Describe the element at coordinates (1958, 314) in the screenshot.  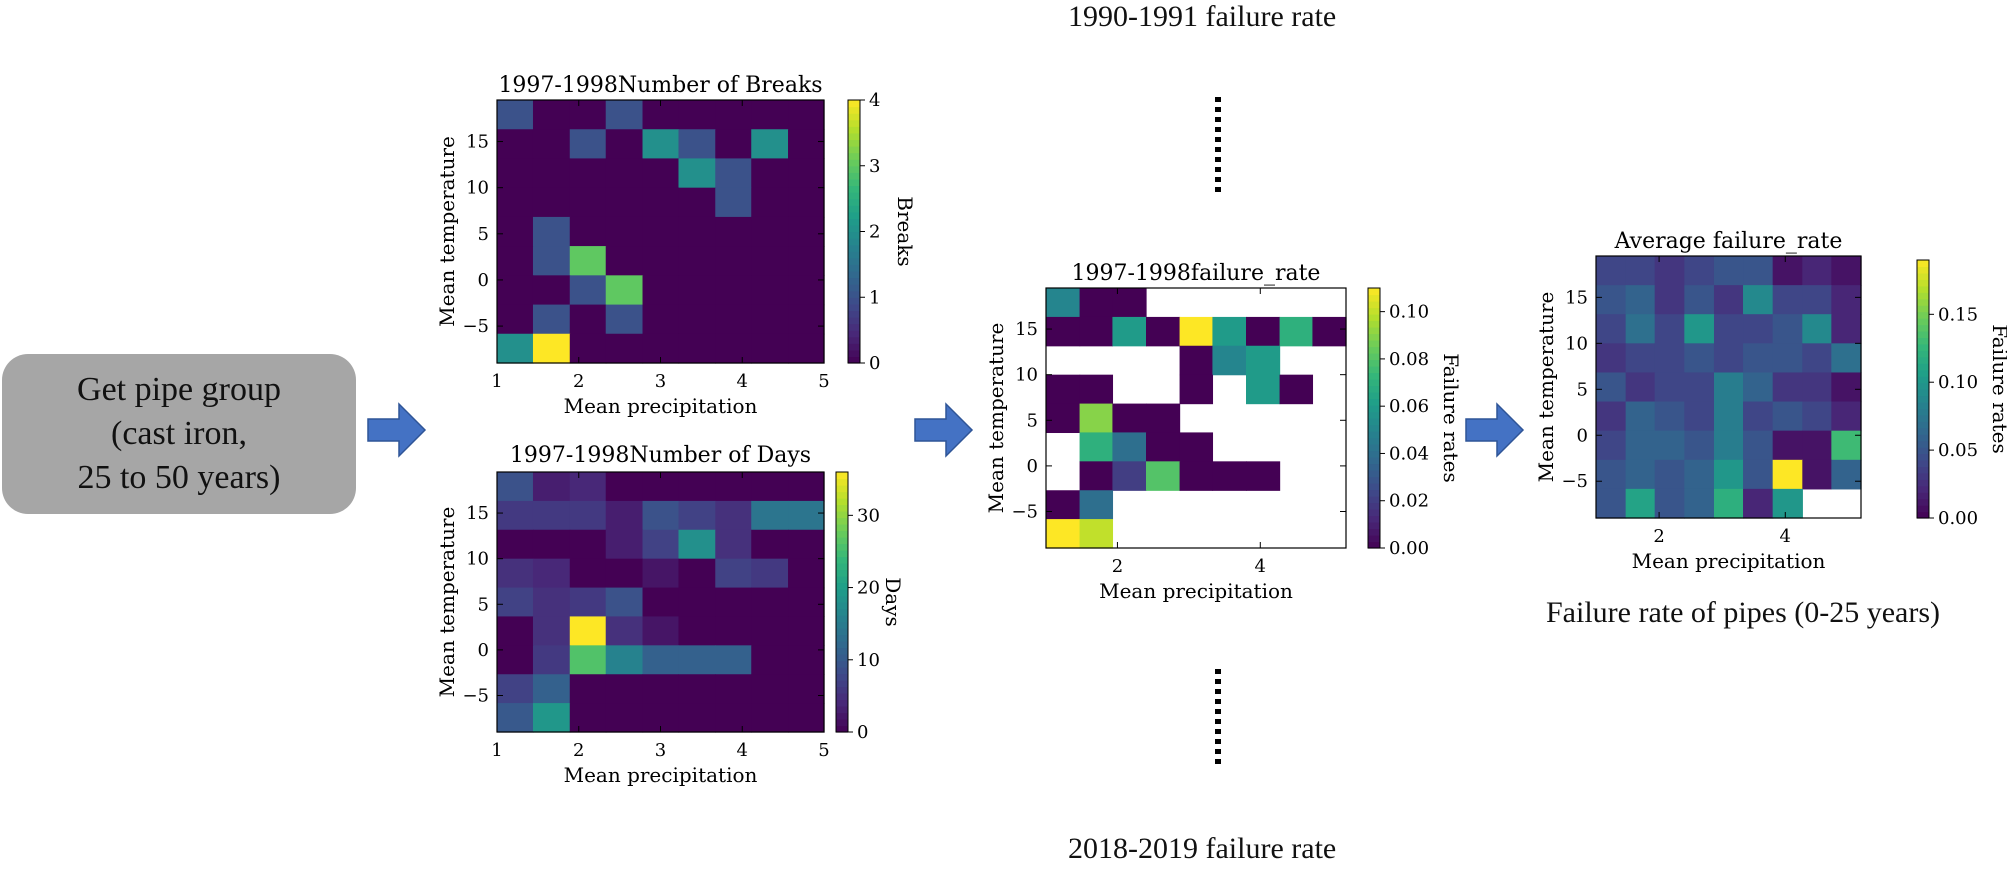
I see `colorbar-tick-label: 0.15` at that location.